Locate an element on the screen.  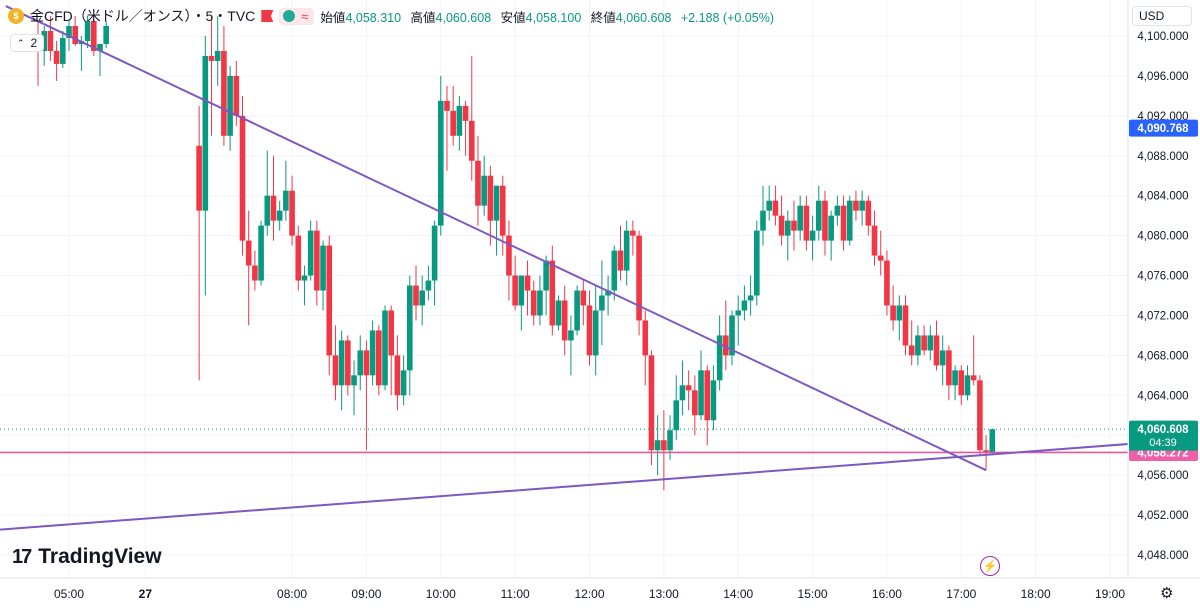
x-tick-label: 11:00 is located at coordinates (515, 594).